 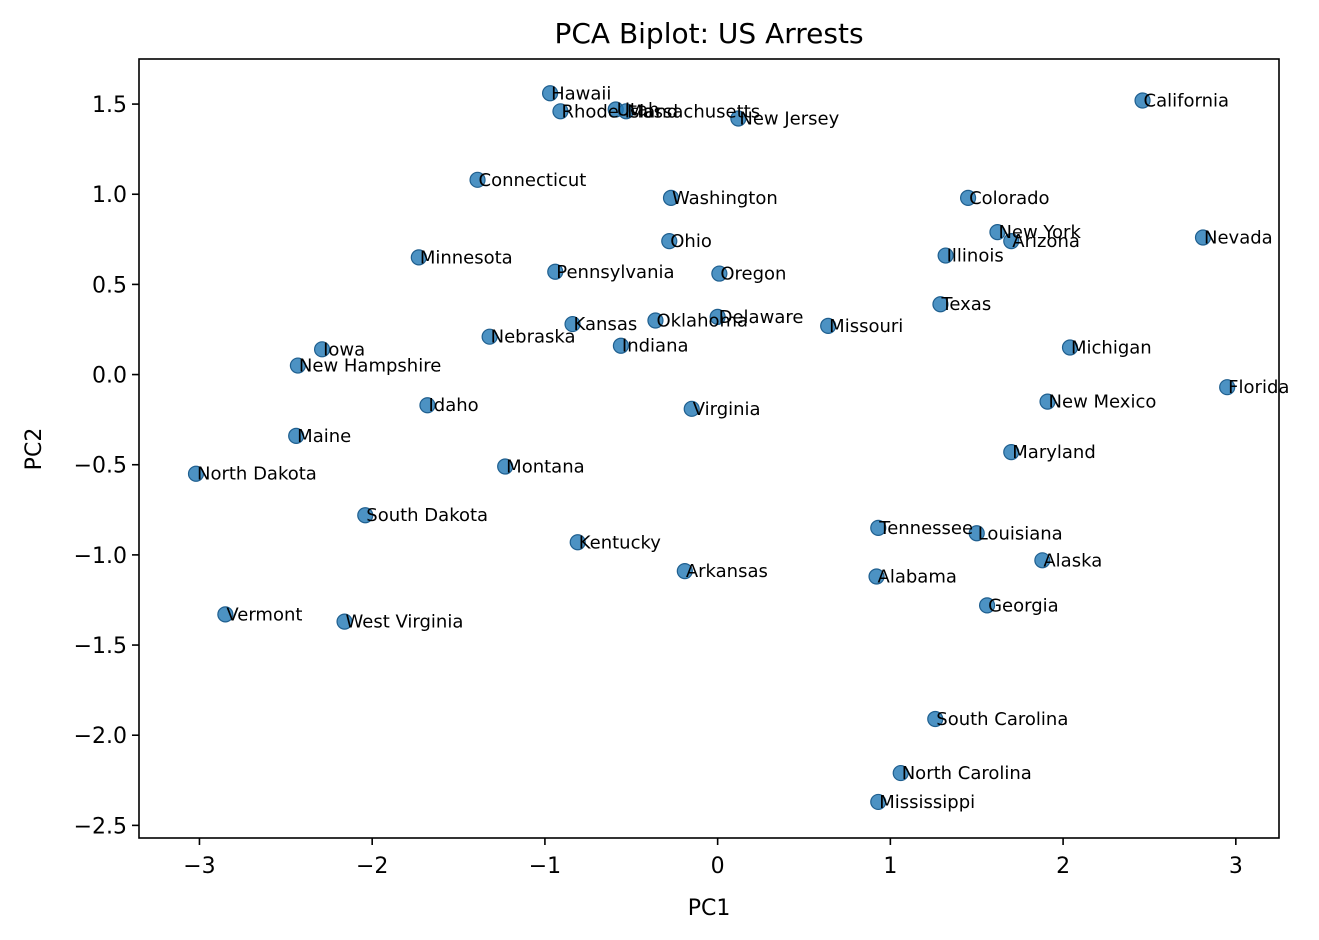 What do you see at coordinates (34, 449) in the screenshot?
I see `y-axis-label: PC2` at bounding box center [34, 449].